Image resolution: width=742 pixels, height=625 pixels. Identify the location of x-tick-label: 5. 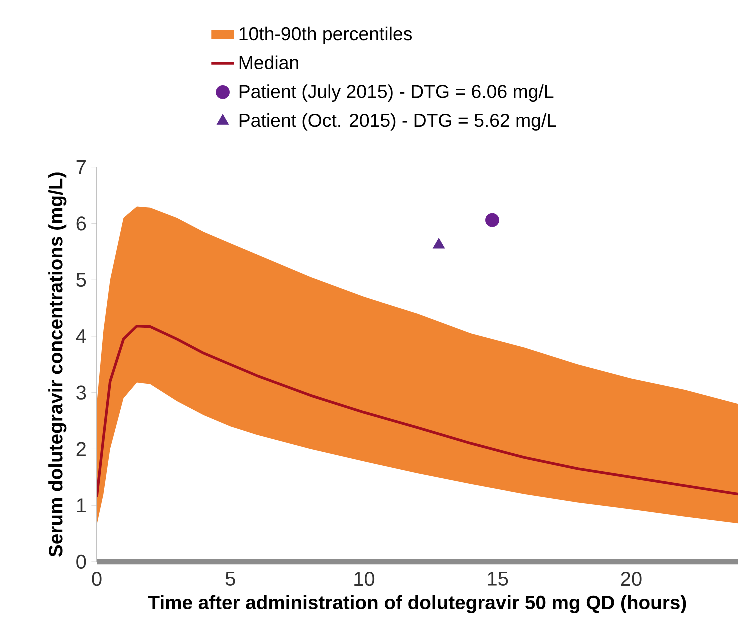
(231, 579).